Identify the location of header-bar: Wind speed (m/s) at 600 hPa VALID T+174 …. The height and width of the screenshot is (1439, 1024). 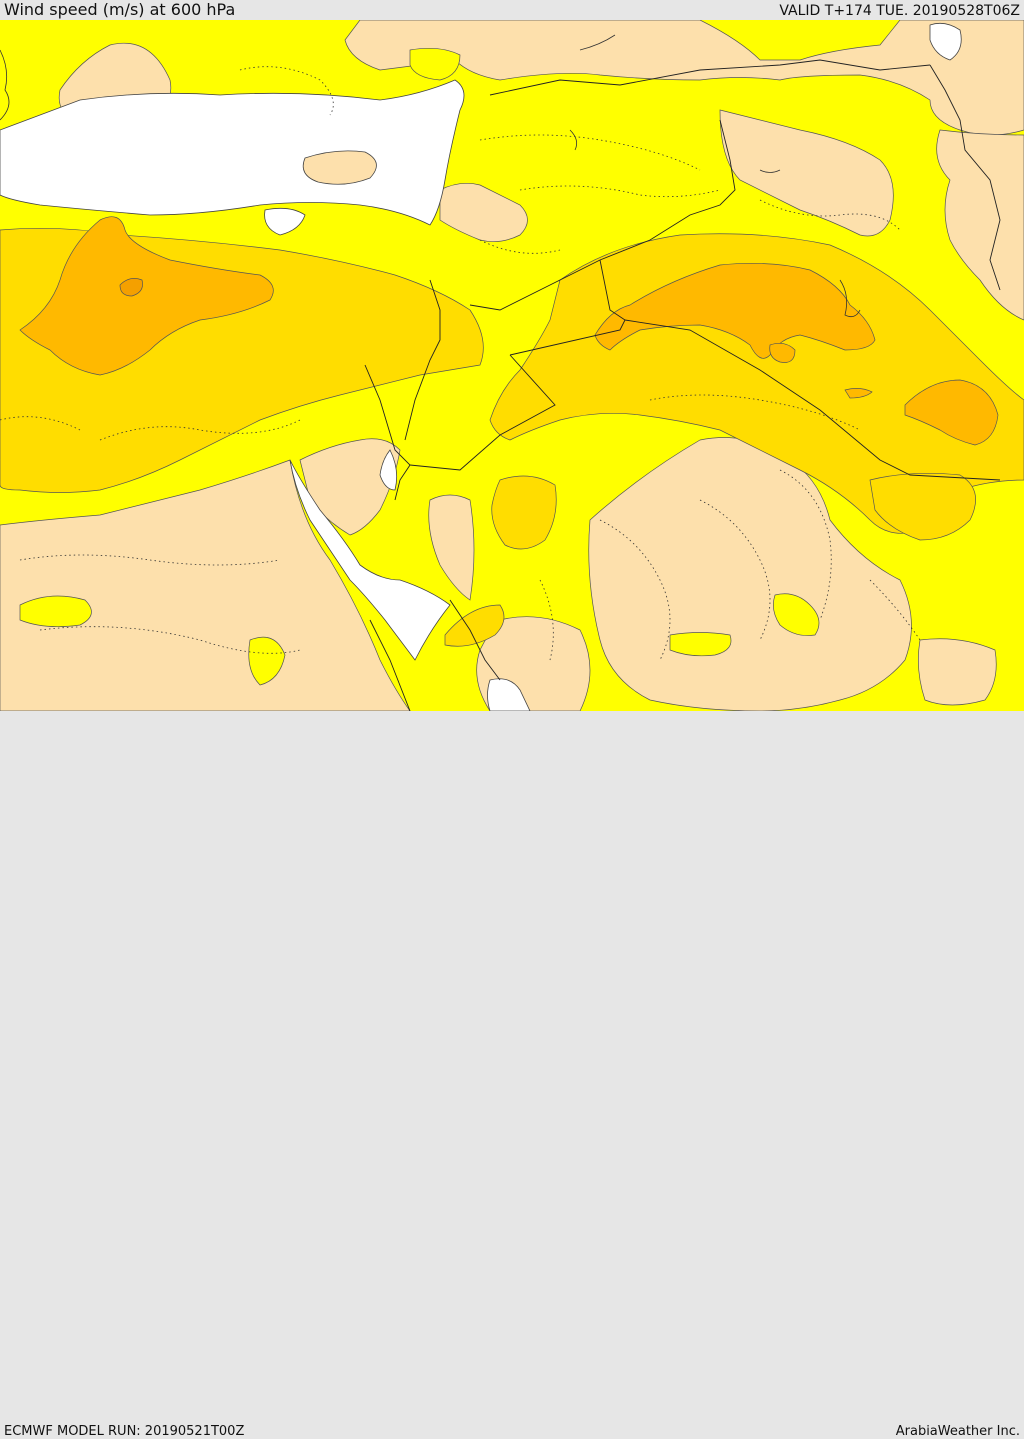
(512, 10).